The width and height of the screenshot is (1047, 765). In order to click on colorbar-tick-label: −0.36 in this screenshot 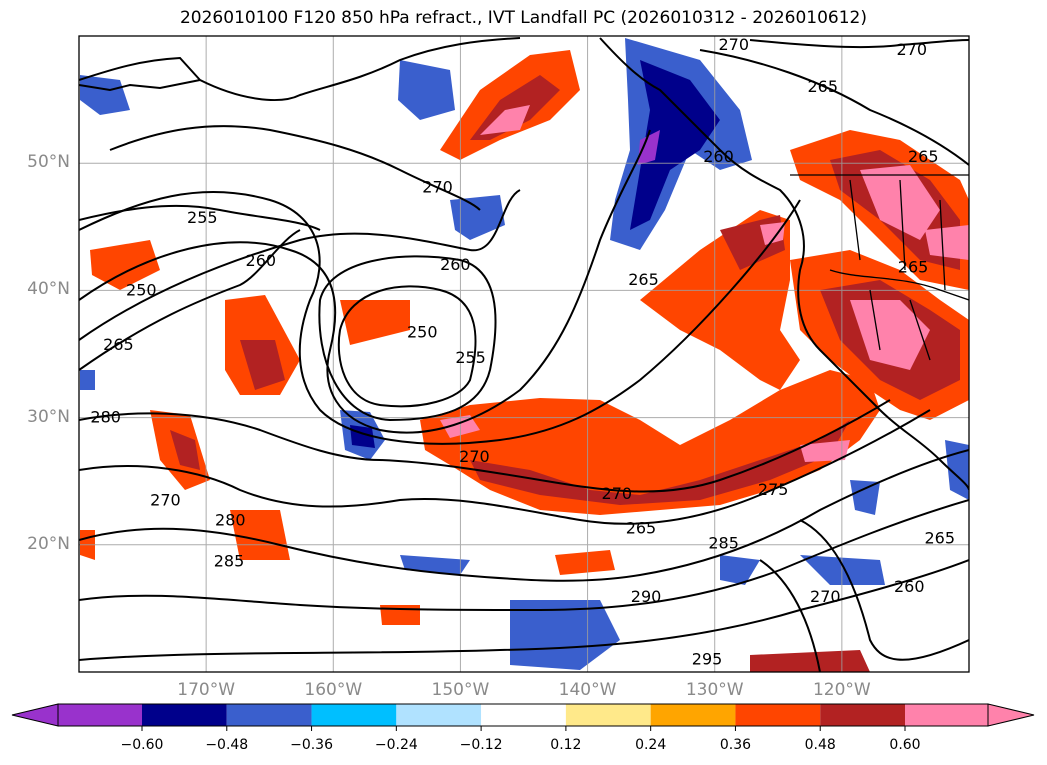, I will do `click(311, 745)`.